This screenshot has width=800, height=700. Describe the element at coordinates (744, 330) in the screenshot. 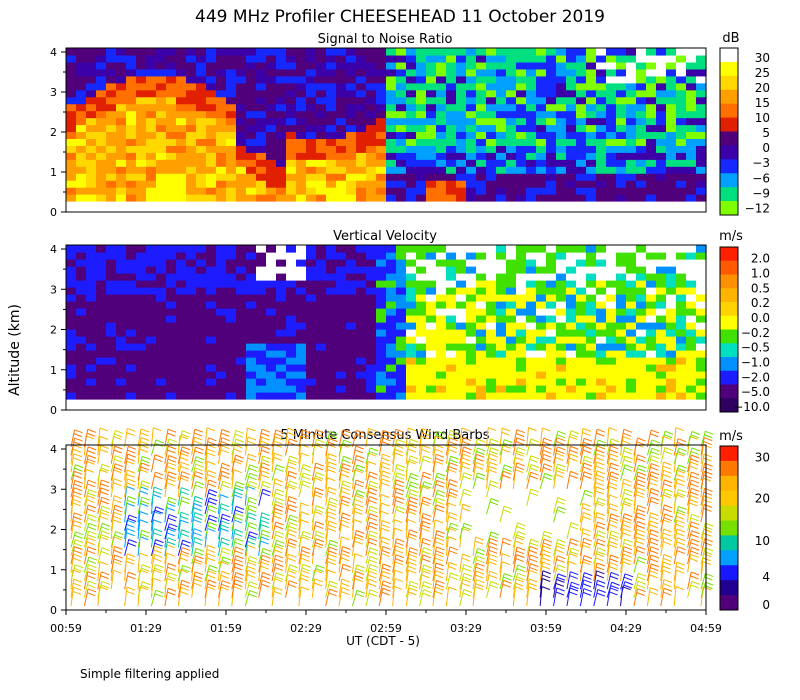

I see `vv-colorbar: 2.01.00.50.20.0−0.2−0.5−1.0−2.0−5.0−10.0` at that location.